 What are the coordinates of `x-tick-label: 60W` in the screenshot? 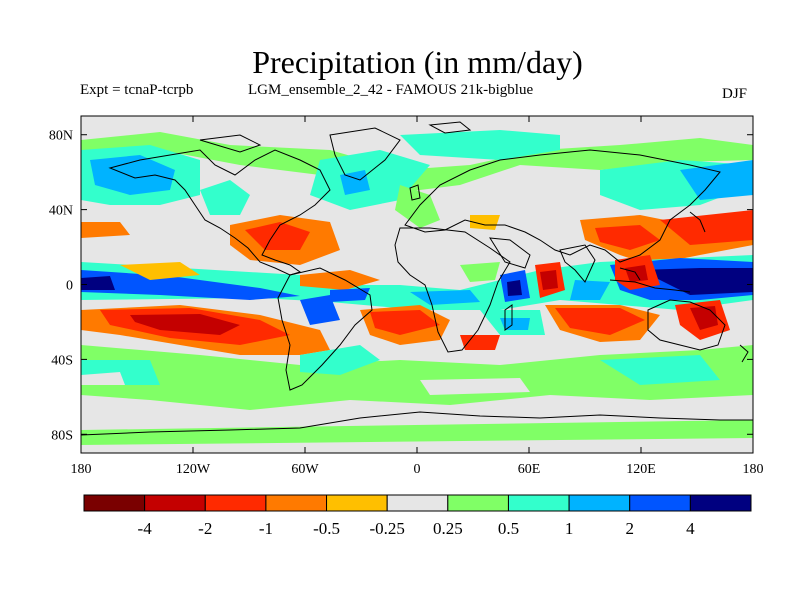 It's located at (305, 469).